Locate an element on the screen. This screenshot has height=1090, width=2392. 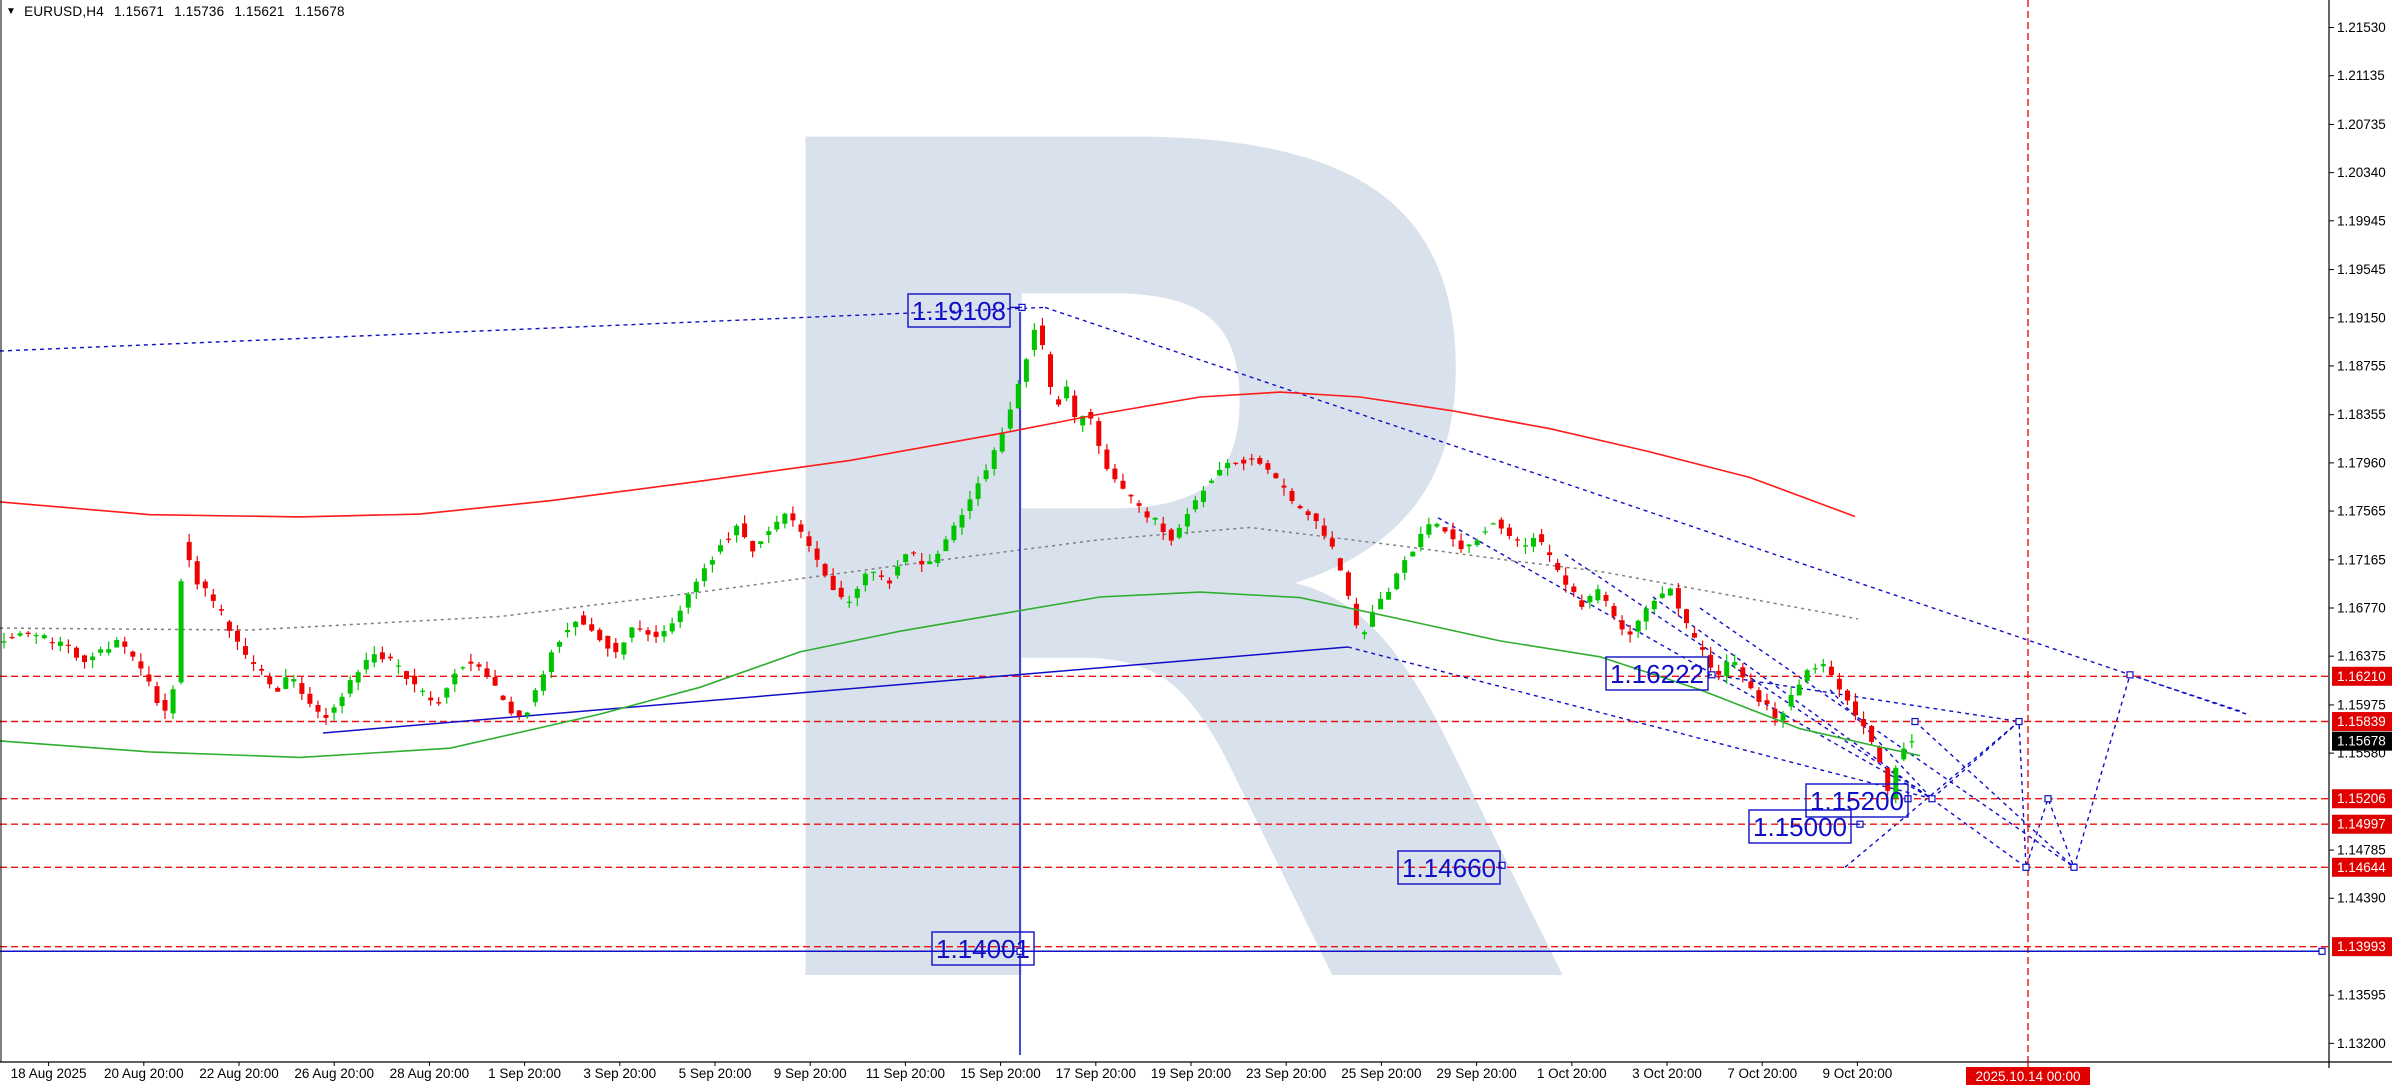
time-axis-label: 3 Oct 20:00 is located at coordinates (1667, 1073).